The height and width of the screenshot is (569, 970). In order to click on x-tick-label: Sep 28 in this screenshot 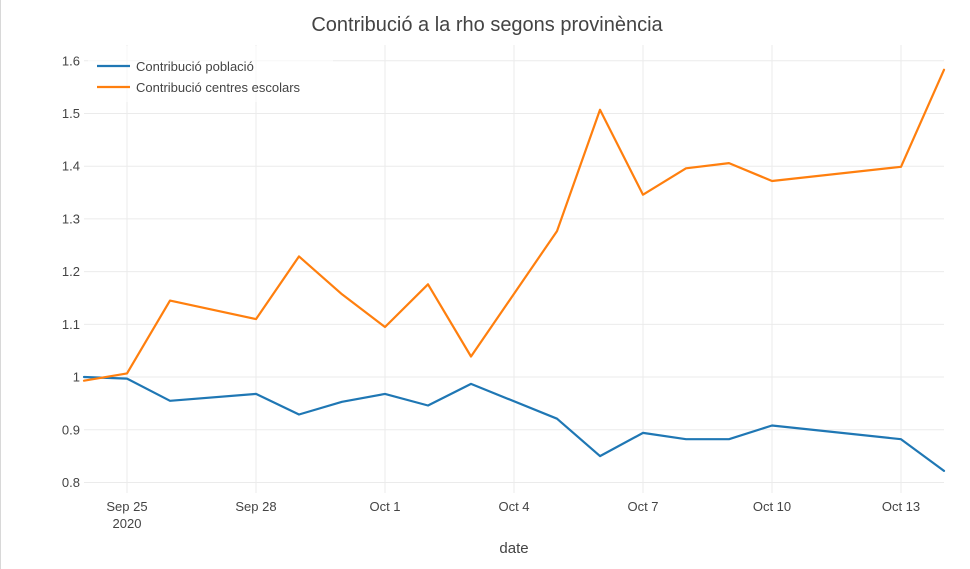, I will do `click(255, 506)`.